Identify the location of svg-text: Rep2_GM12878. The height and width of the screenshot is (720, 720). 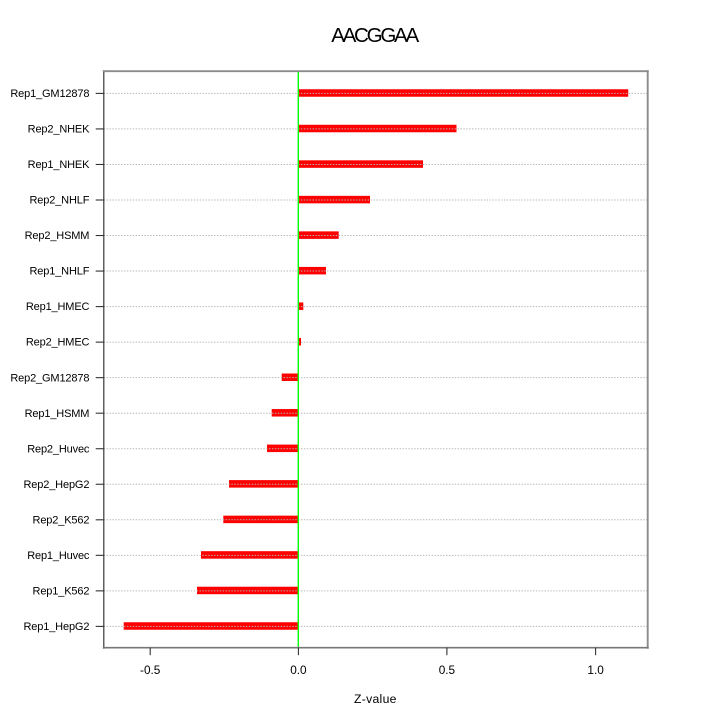
(49, 378).